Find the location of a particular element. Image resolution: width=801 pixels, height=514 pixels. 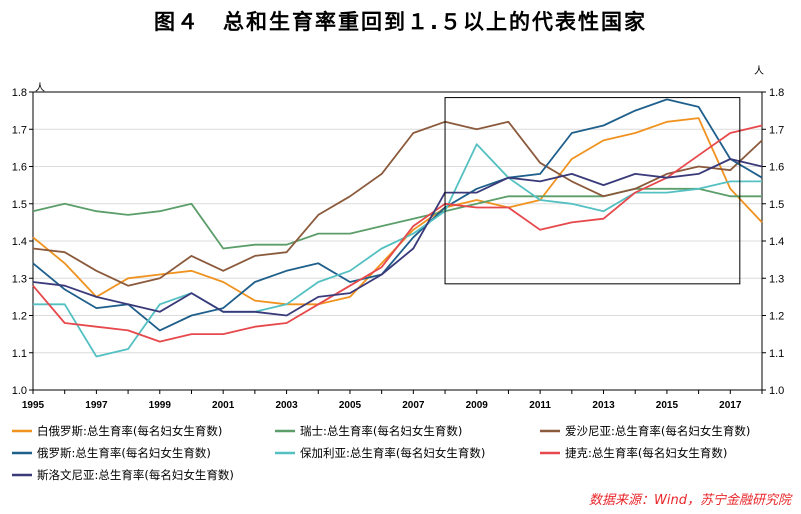

chart-title: 图４ 总和生育率重回到１.５以上的代表性国家 is located at coordinates (400, 22).